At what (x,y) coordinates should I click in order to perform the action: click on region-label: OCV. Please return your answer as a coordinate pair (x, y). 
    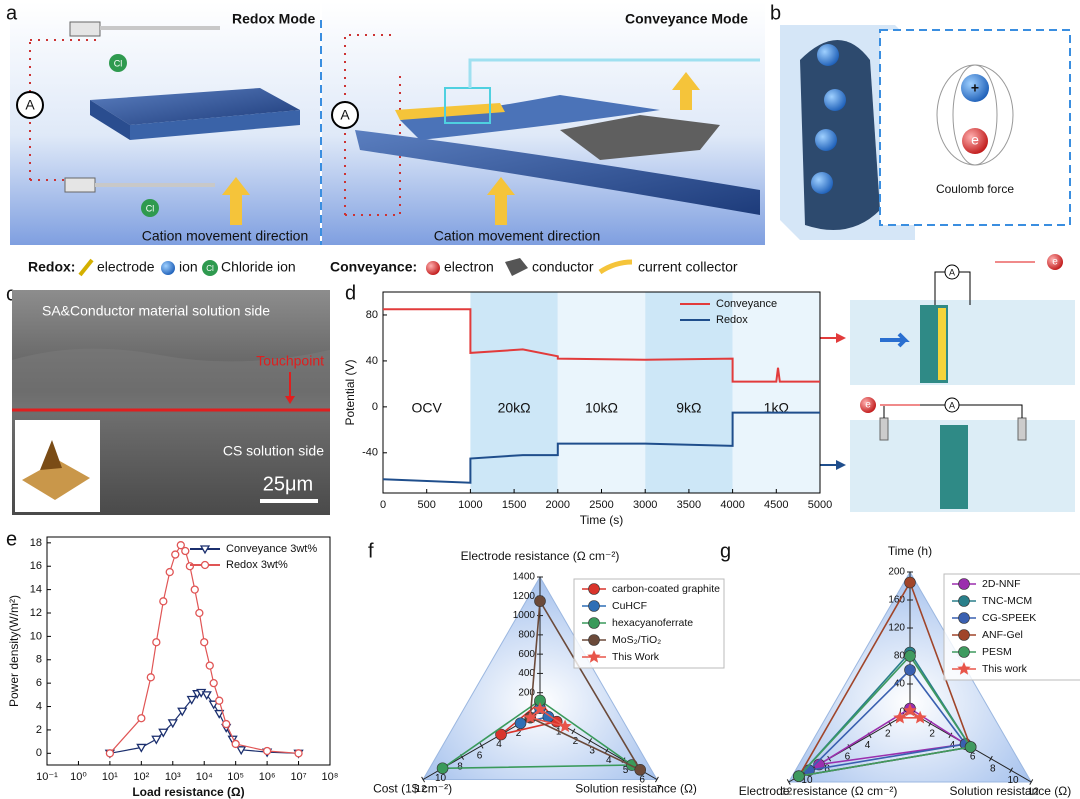
    Looking at the image, I should click on (427, 407).